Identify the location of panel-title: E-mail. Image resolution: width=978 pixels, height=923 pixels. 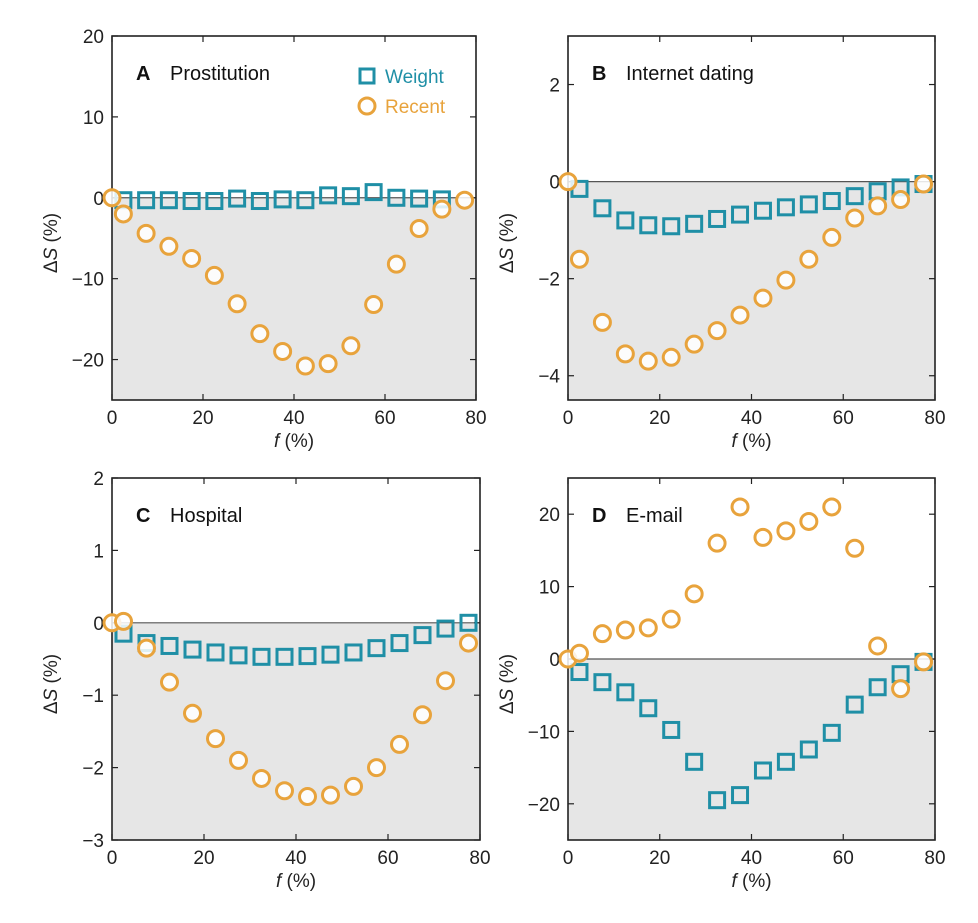
(654, 516).